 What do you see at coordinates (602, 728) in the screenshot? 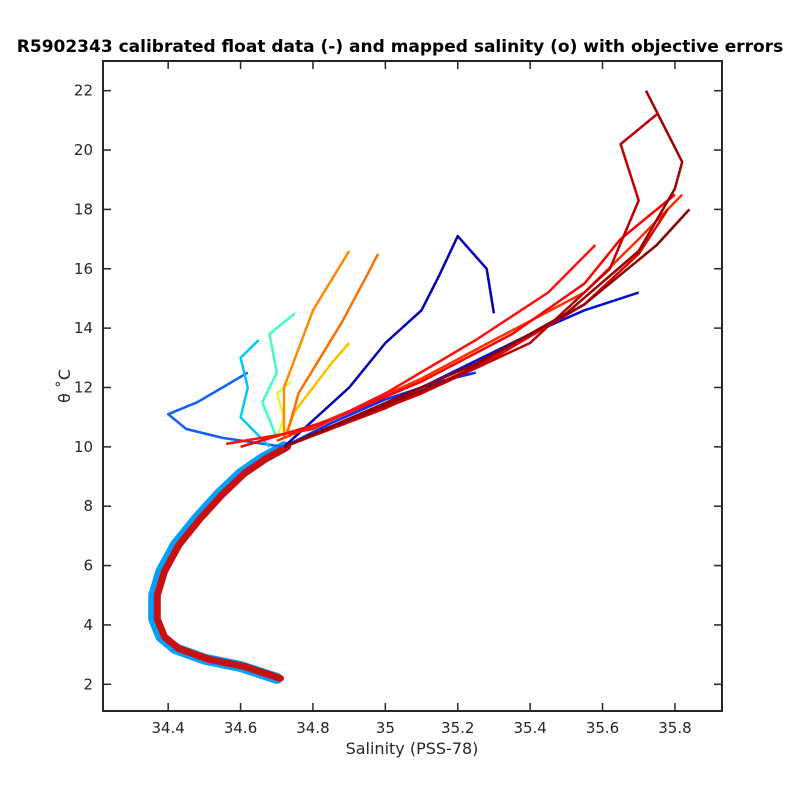
I see `x-tick-label: 35.6` at bounding box center [602, 728].